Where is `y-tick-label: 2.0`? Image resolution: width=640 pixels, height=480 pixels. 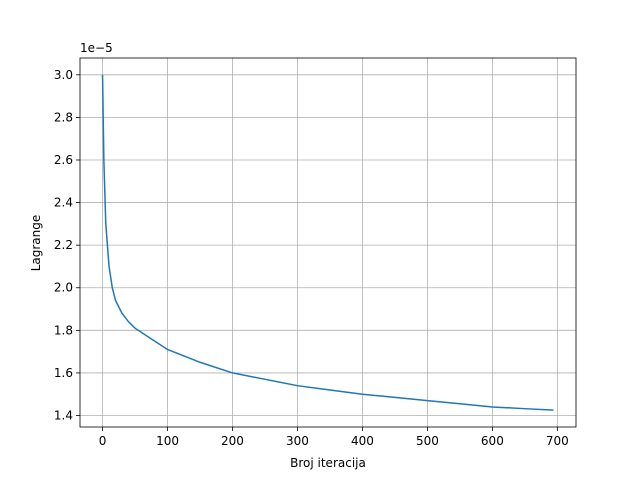
y-tick-label: 2.0 is located at coordinates (63, 288).